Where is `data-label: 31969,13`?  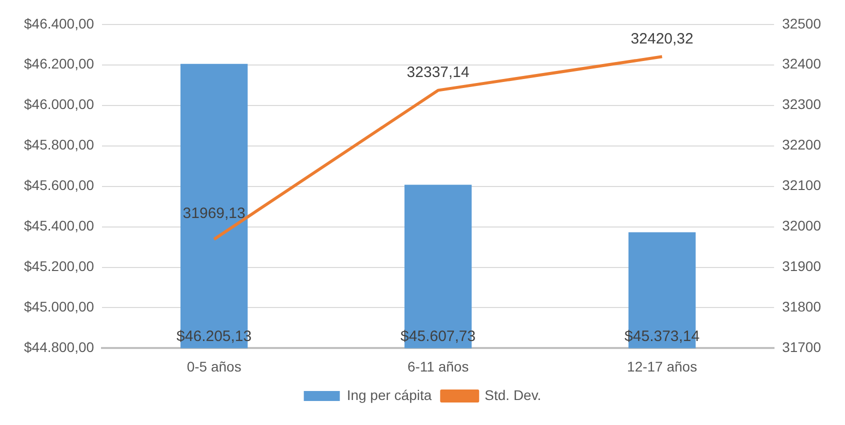 data-label: 31969,13 is located at coordinates (214, 213).